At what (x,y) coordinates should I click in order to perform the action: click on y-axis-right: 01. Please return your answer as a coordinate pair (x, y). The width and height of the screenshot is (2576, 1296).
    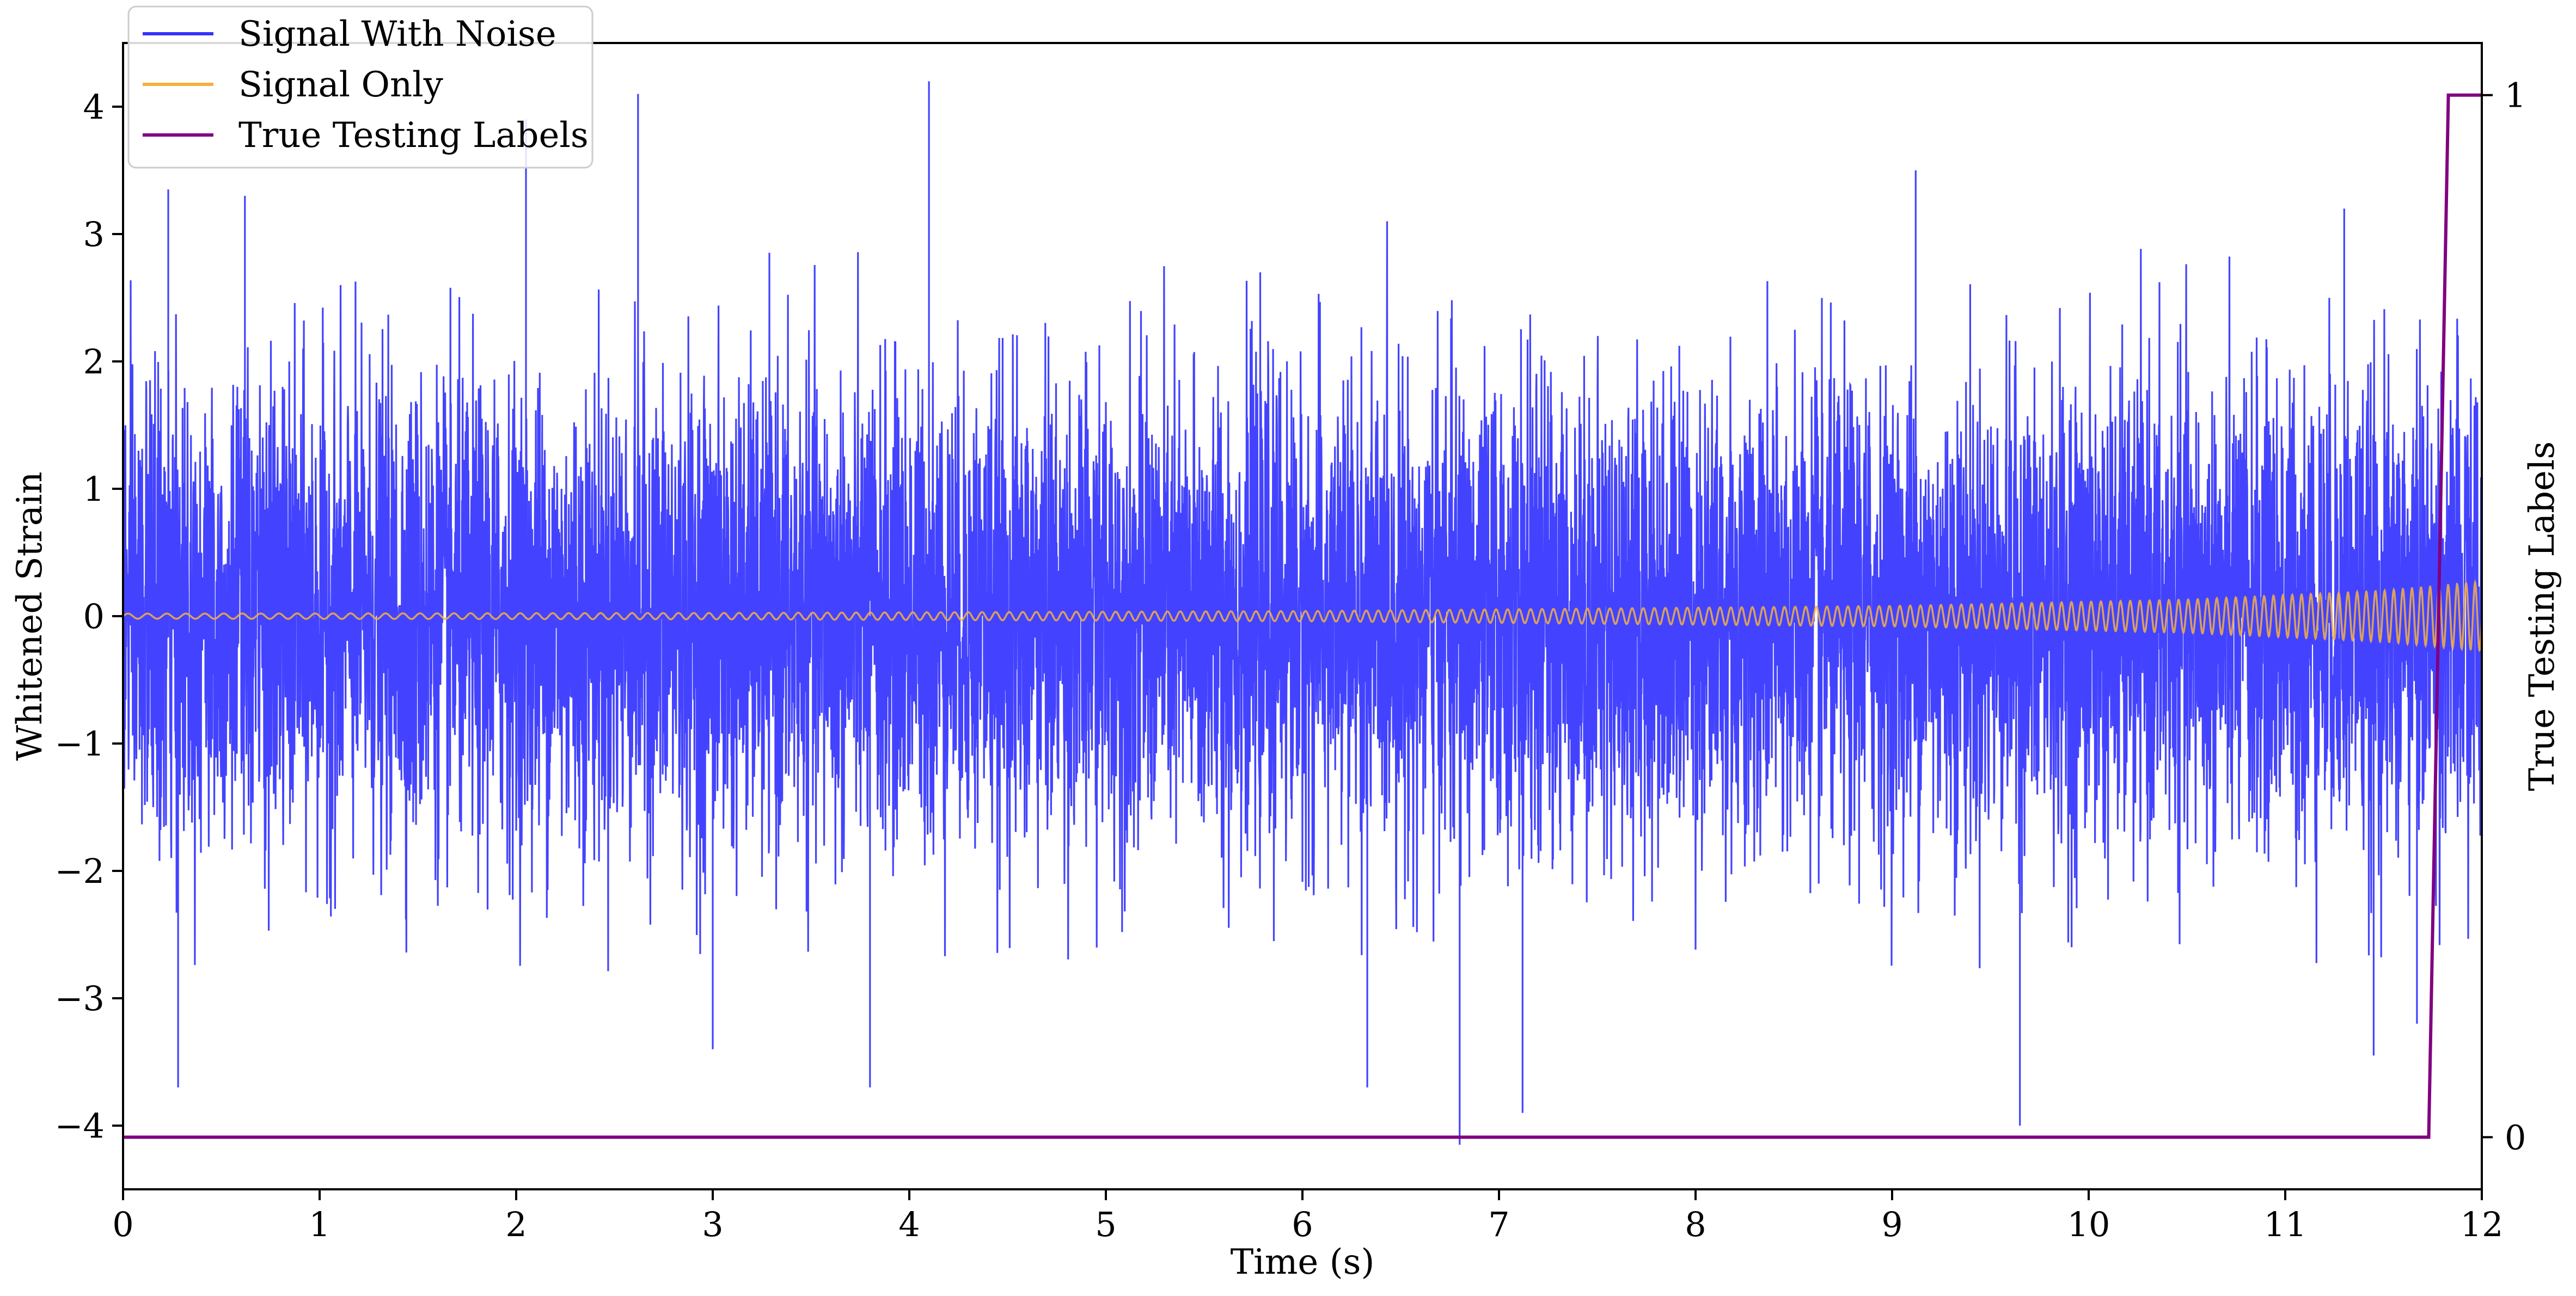
    Looking at the image, I should click on (2504, 617).